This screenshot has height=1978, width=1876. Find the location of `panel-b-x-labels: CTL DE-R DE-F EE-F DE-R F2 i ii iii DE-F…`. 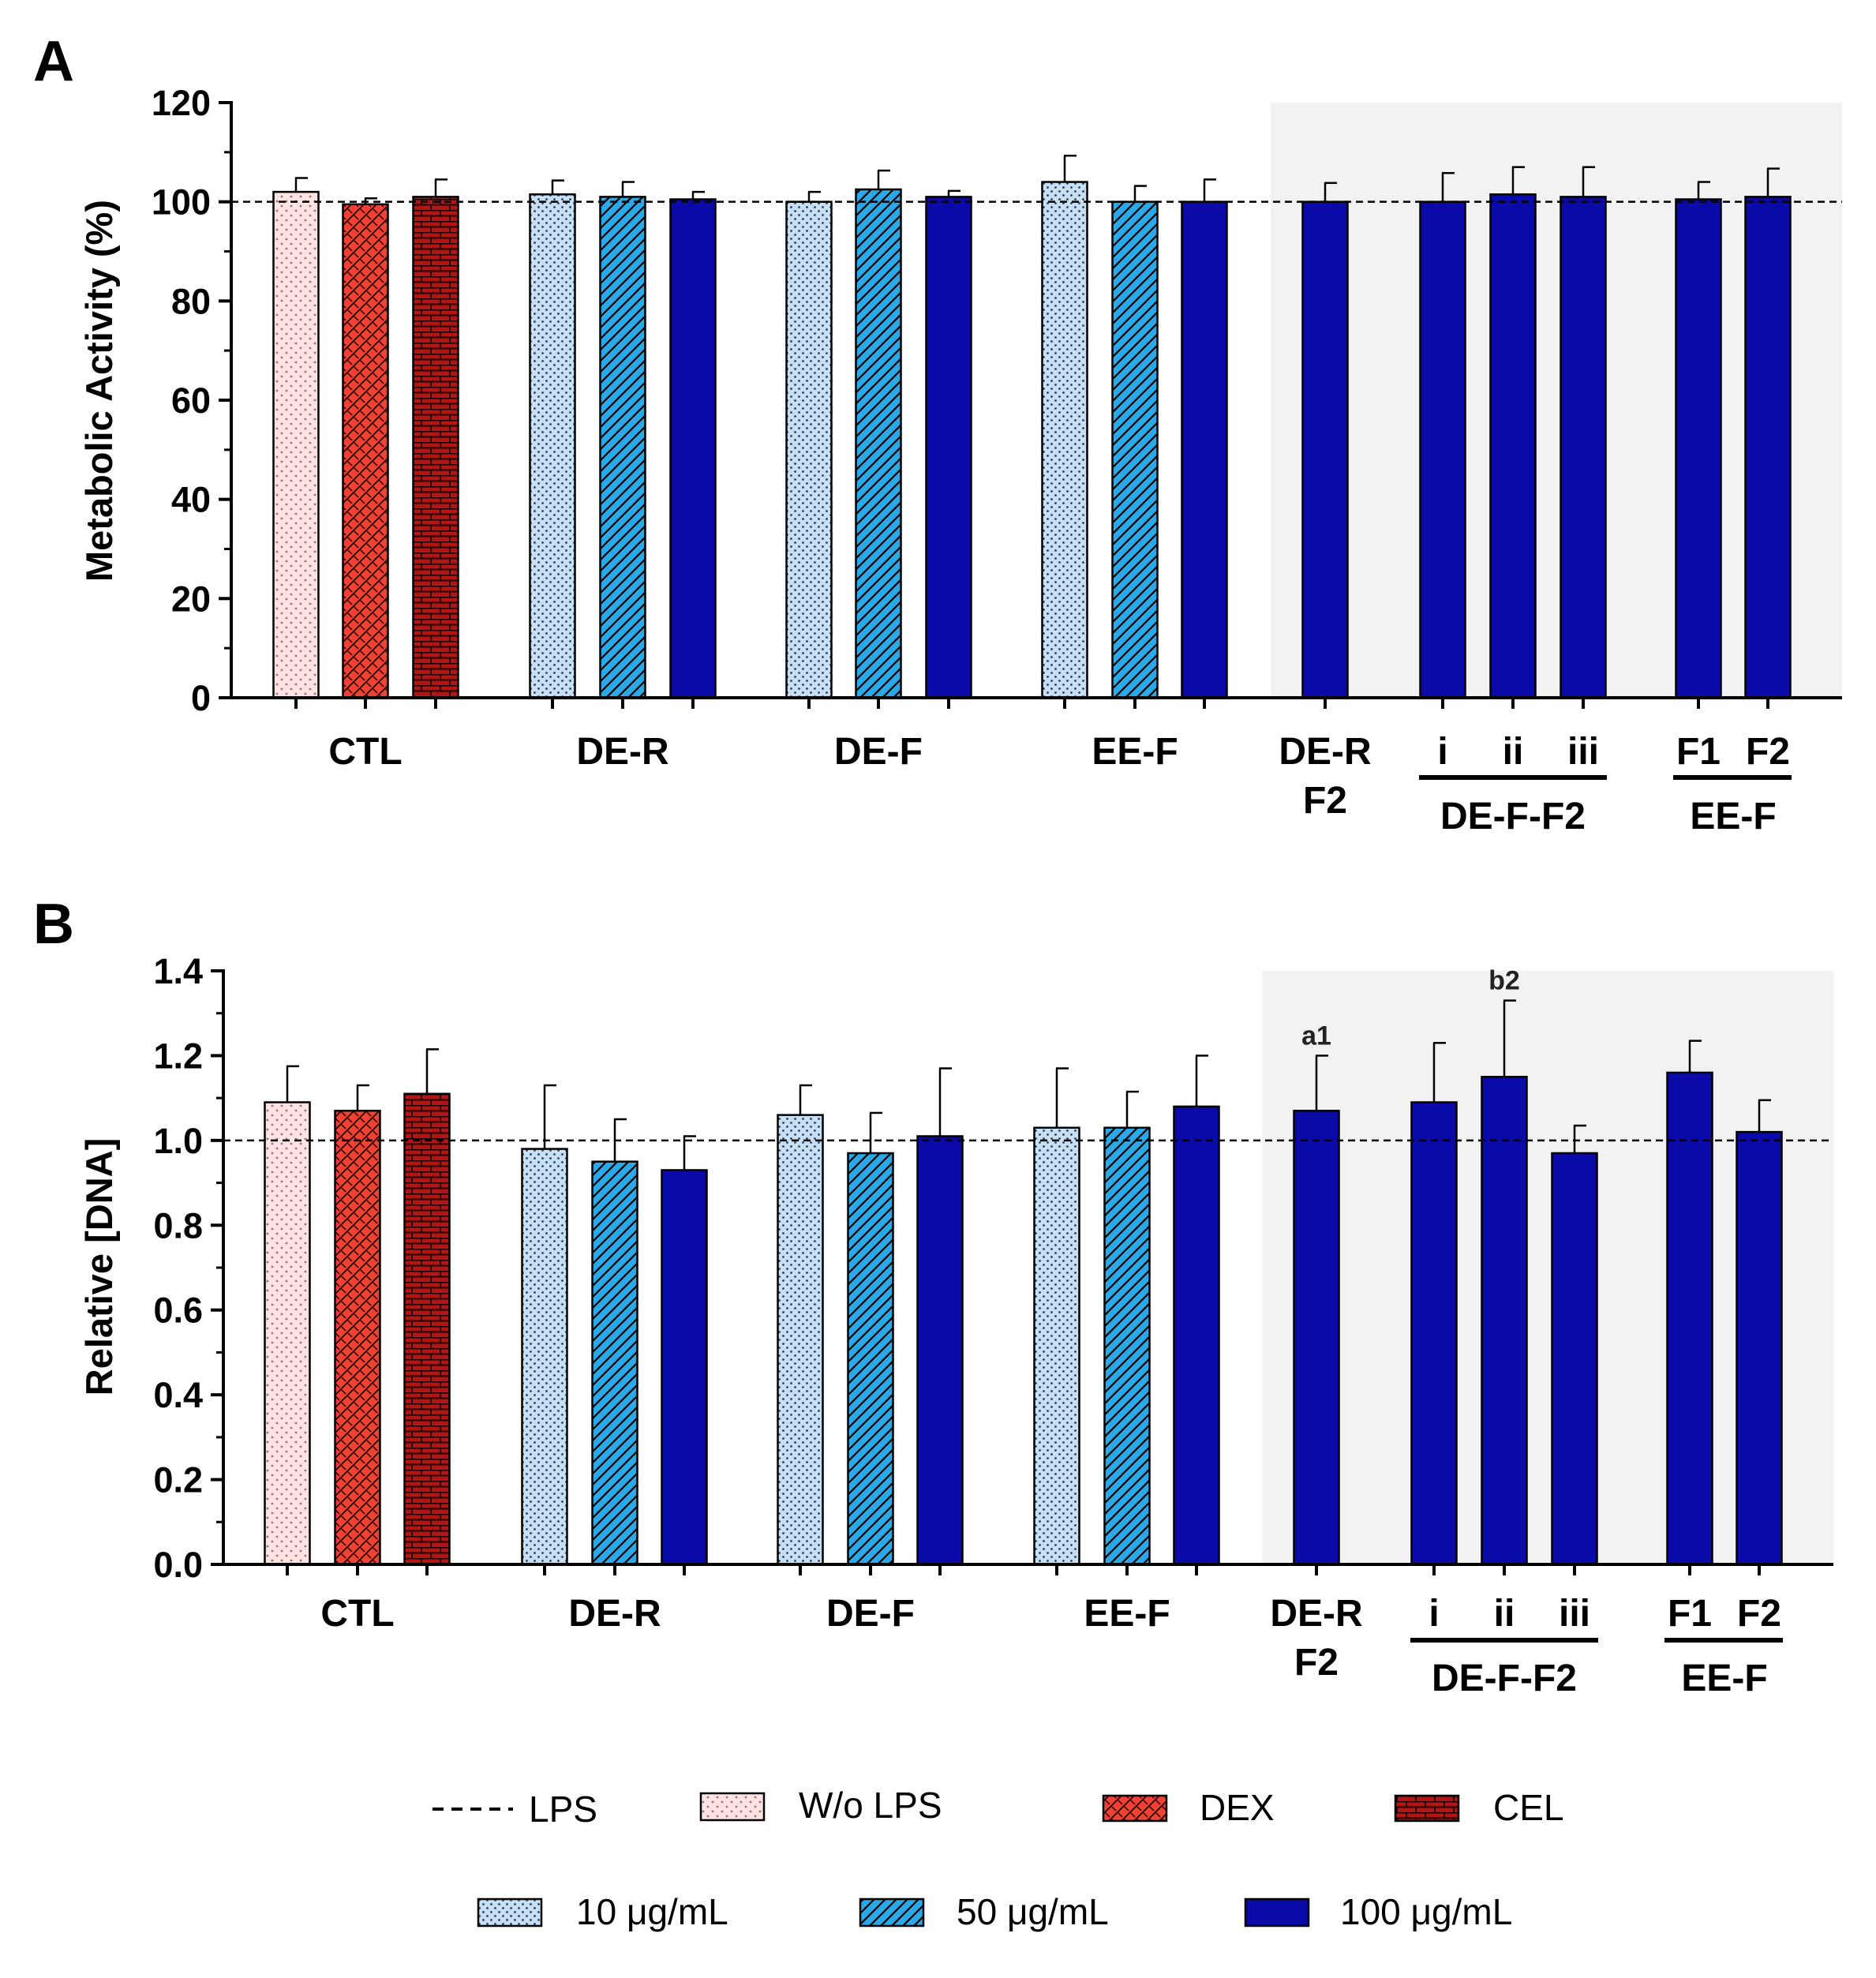

panel-b-x-labels: CTL DE-R DE-F EE-F DE-R F2 i ii iii DE-F… is located at coordinates (1051, 1646).